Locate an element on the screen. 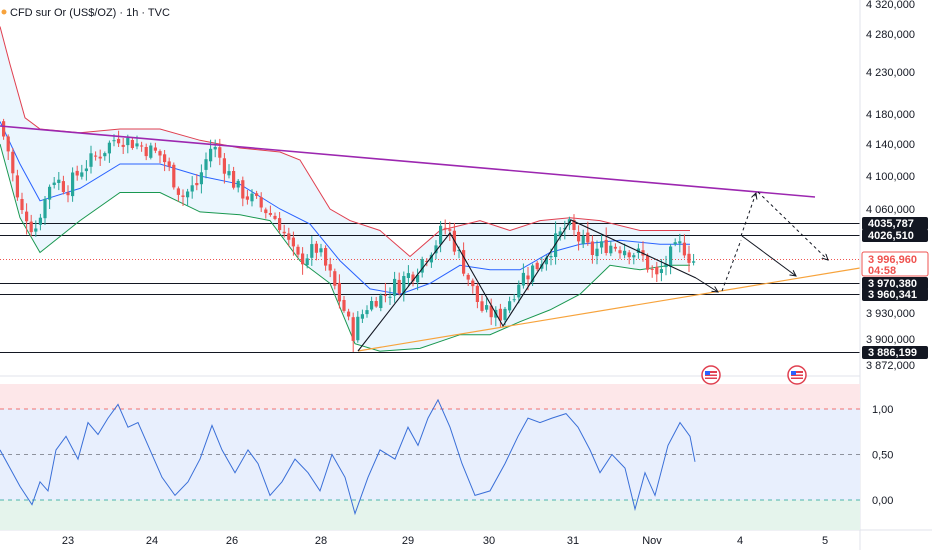  zigzag-pattern is located at coordinates (527, 285).